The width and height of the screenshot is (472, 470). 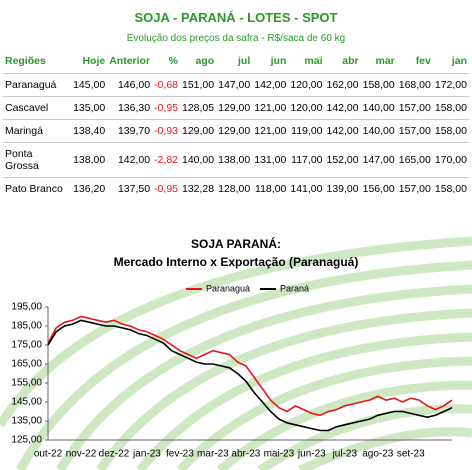 What do you see at coordinates (278, 61) in the screenshot?
I see `column-header: jun` at bounding box center [278, 61].